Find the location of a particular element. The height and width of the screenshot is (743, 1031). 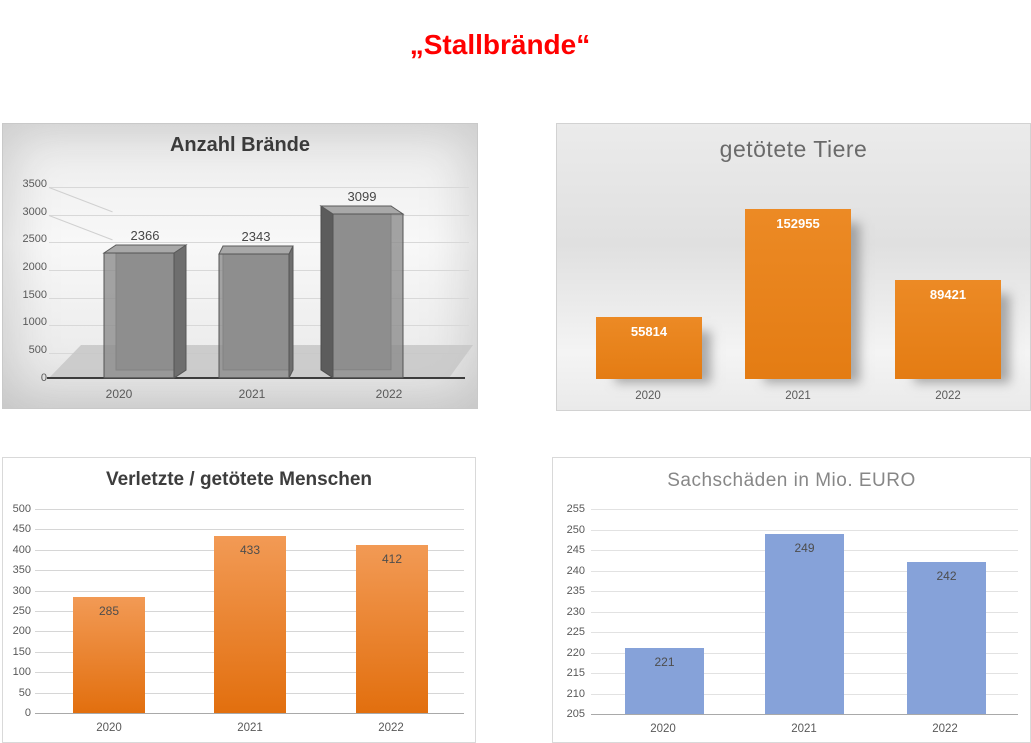

y-tick-label: 300 is located at coordinates (21, 590).